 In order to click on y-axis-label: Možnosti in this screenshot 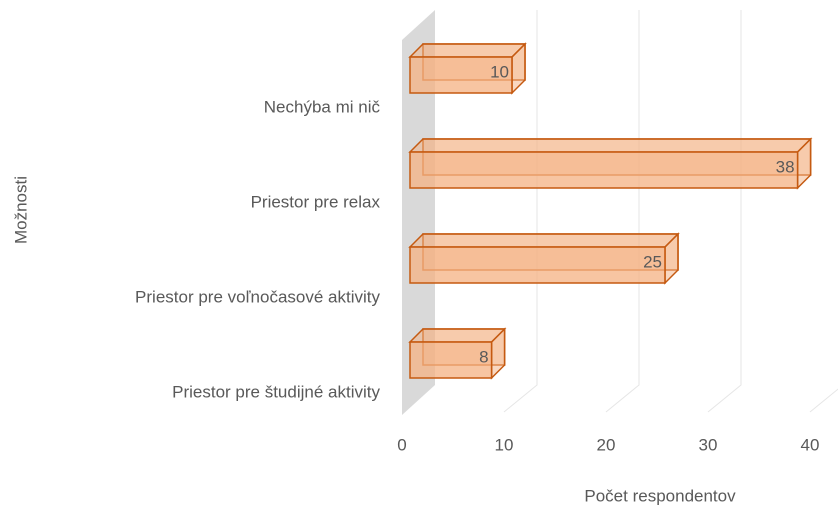, I will do `click(20, 210)`.